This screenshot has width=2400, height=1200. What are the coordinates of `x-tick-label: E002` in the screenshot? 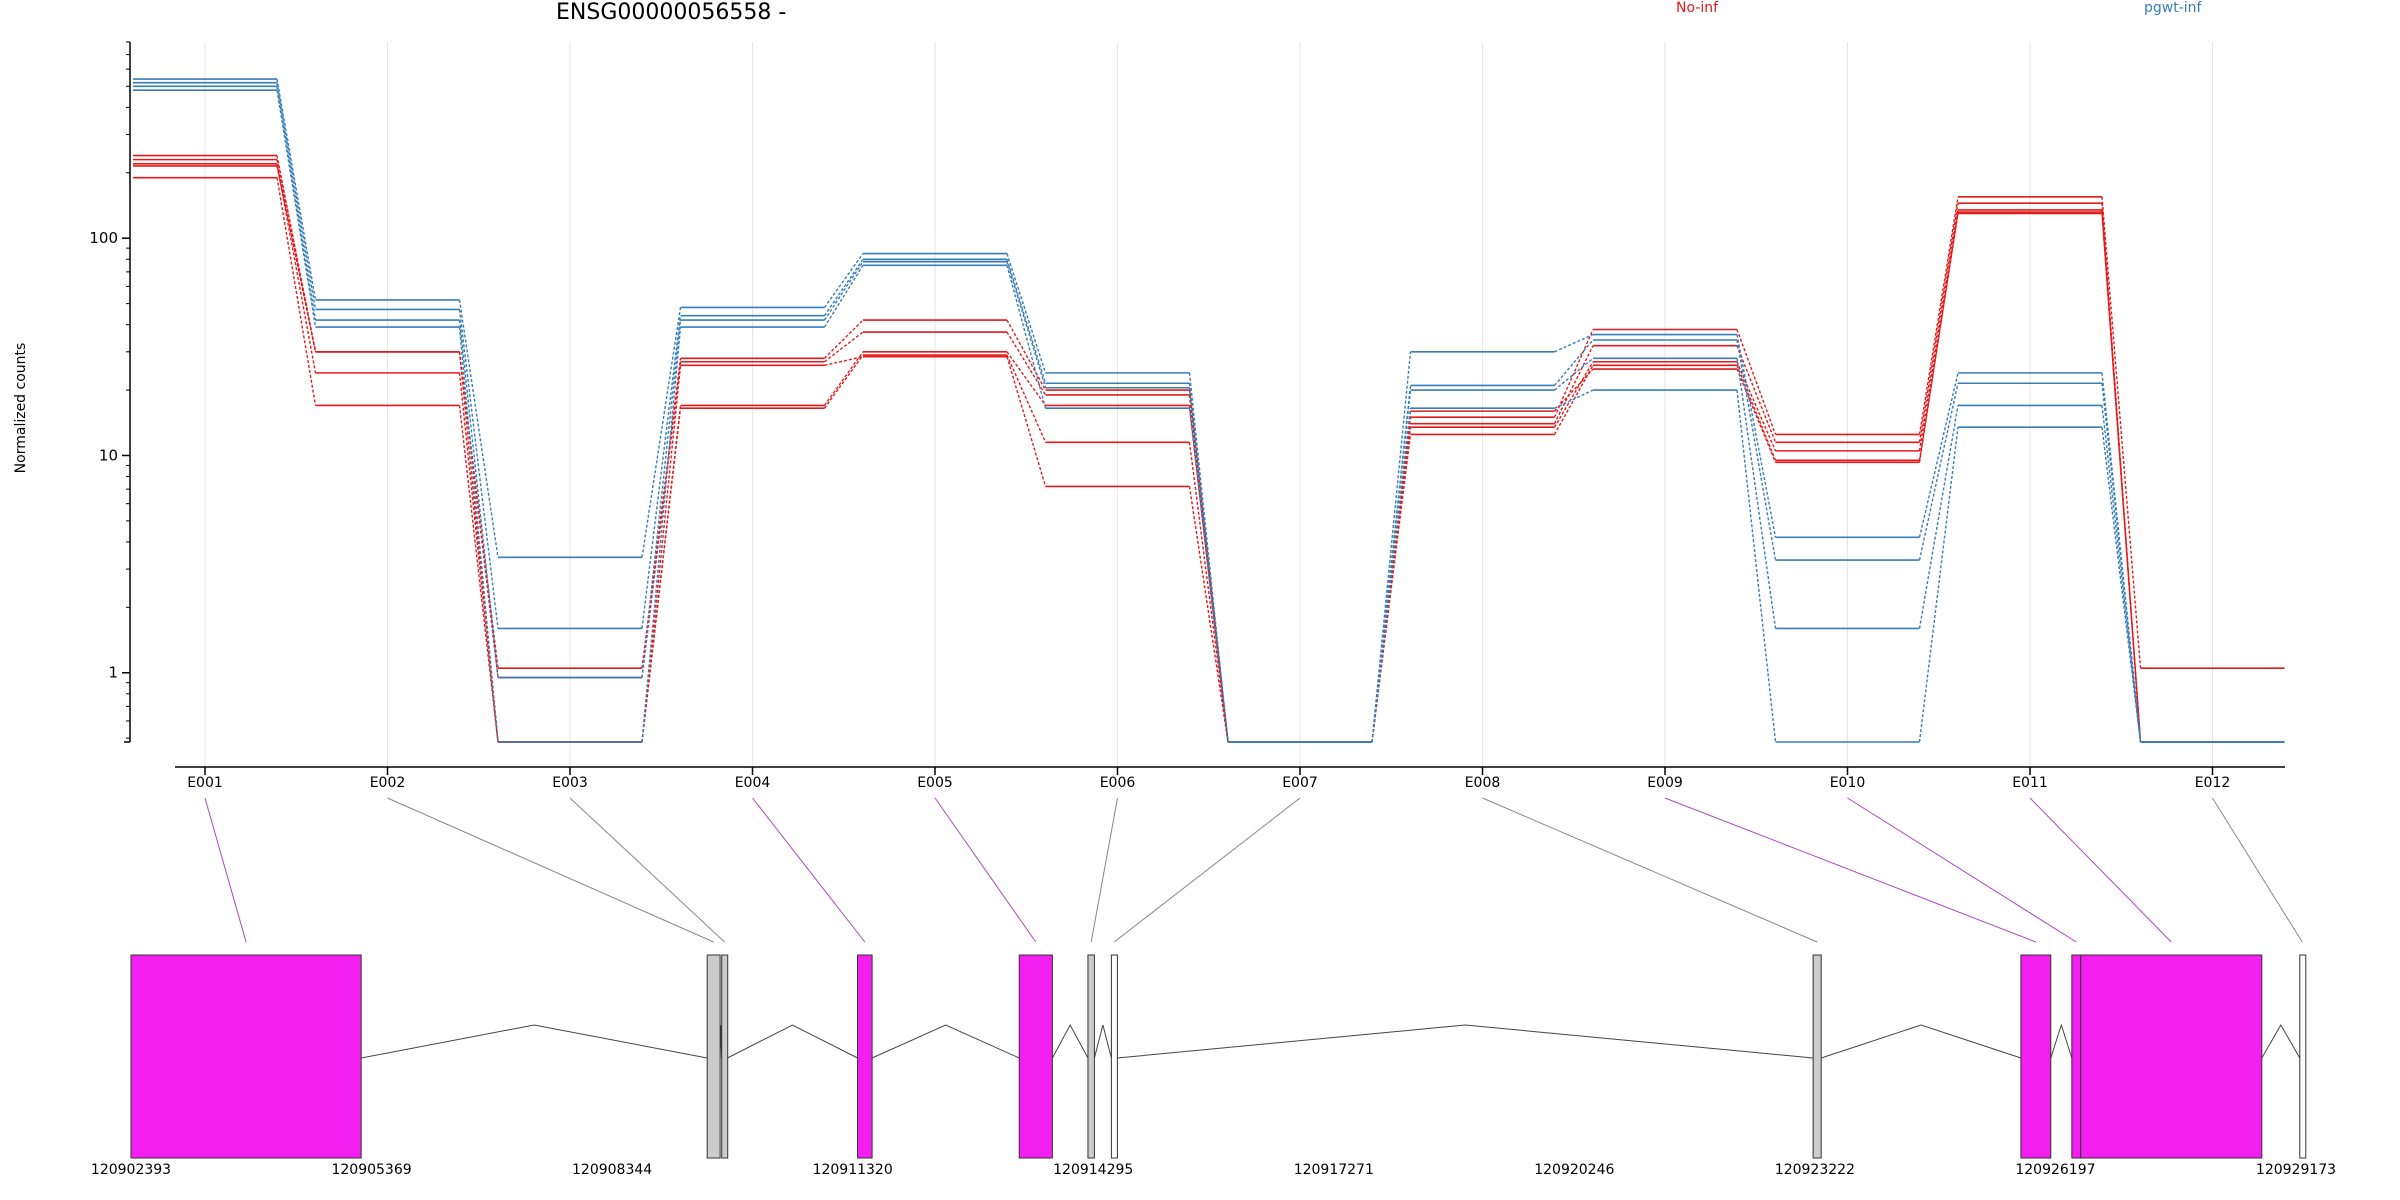 It's located at (388, 783).